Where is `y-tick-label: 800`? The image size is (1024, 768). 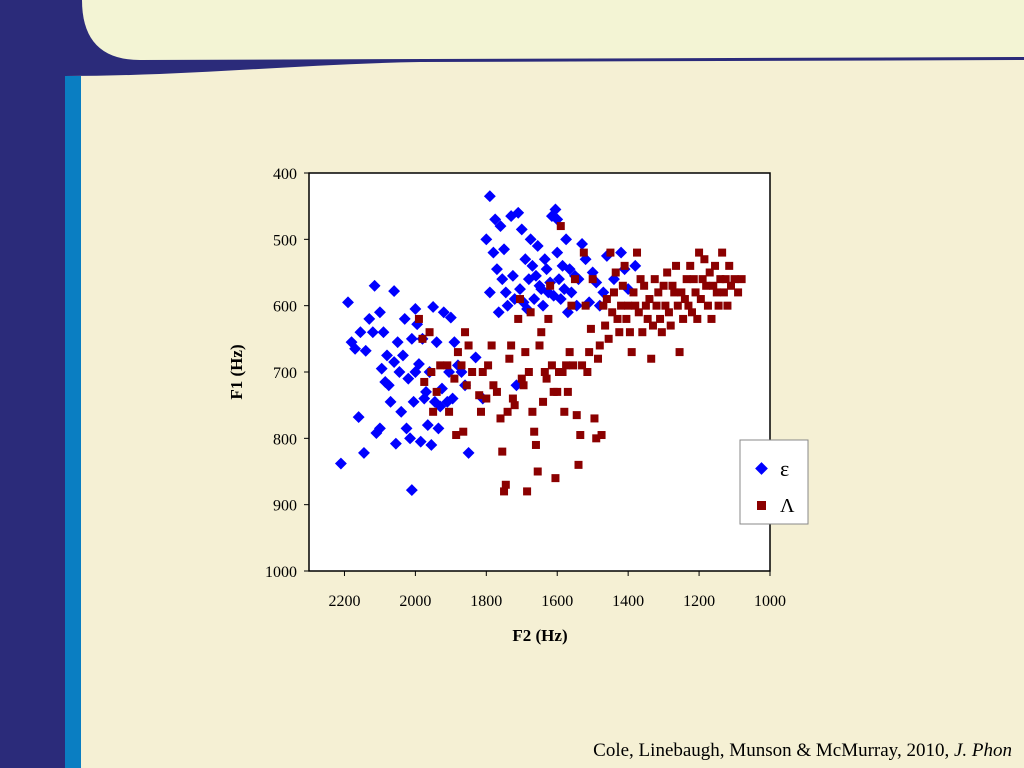
y-tick-label: 800 is located at coordinates (285, 439).